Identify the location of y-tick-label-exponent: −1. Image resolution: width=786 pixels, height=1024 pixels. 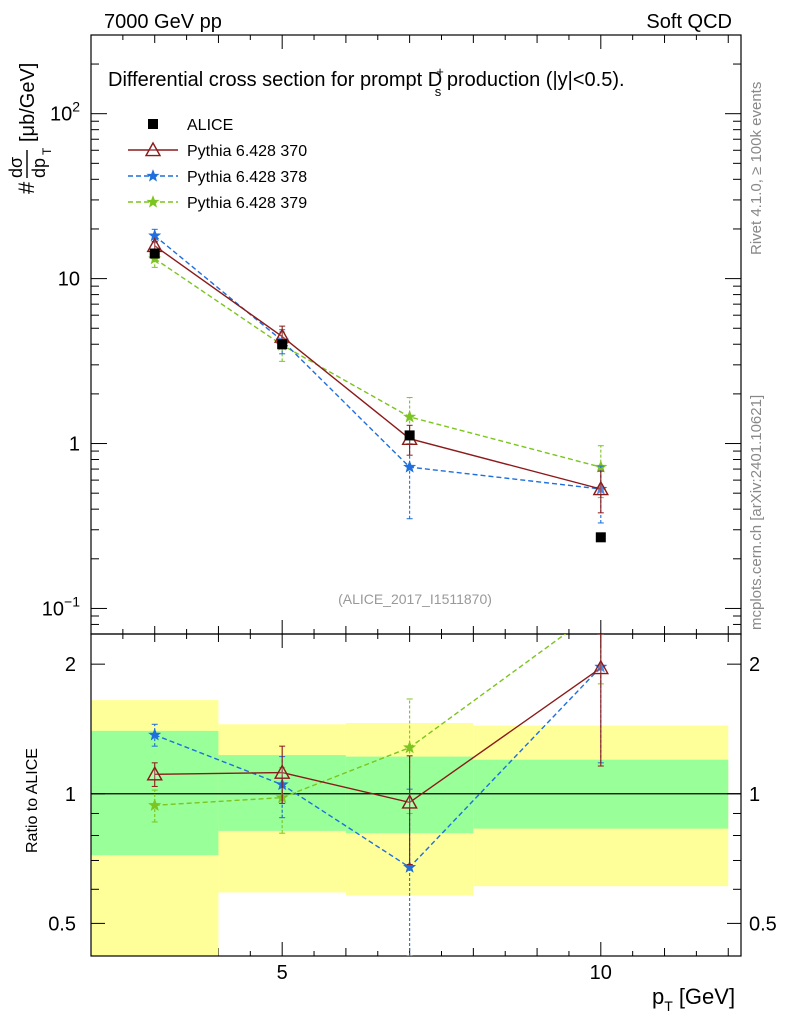
(72, 601).